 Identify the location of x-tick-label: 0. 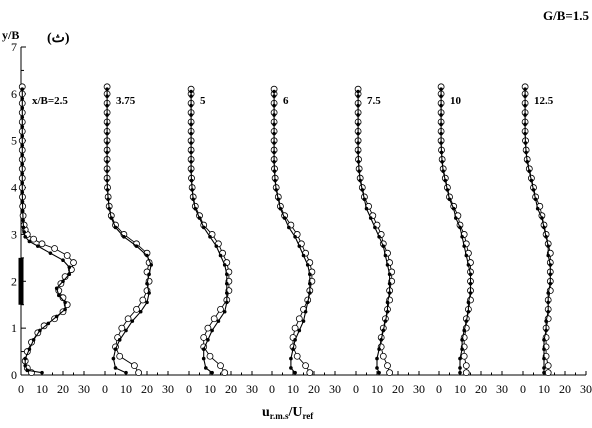
(189, 389).